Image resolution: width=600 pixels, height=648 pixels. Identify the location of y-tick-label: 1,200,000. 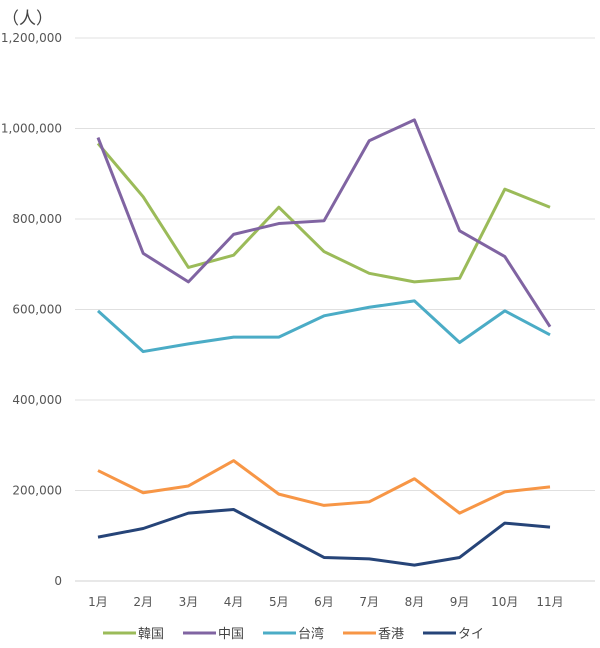
(31, 38).